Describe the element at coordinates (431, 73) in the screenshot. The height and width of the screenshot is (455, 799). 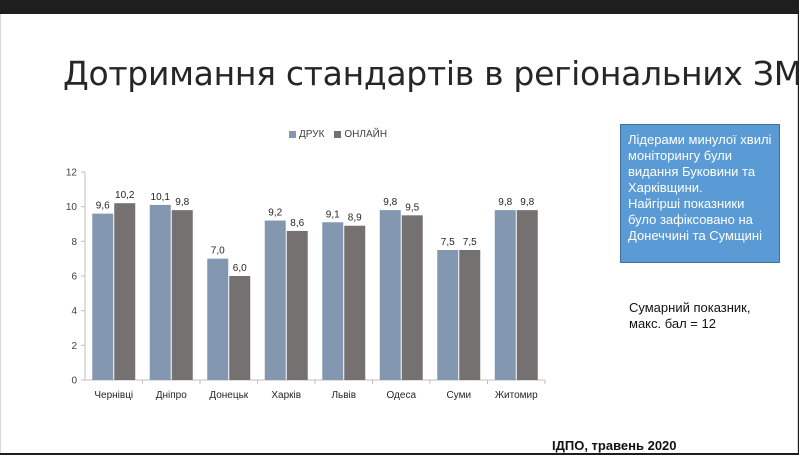
I see `slide-title: Дотримання стандартів в регіональних ЗМІ` at that location.